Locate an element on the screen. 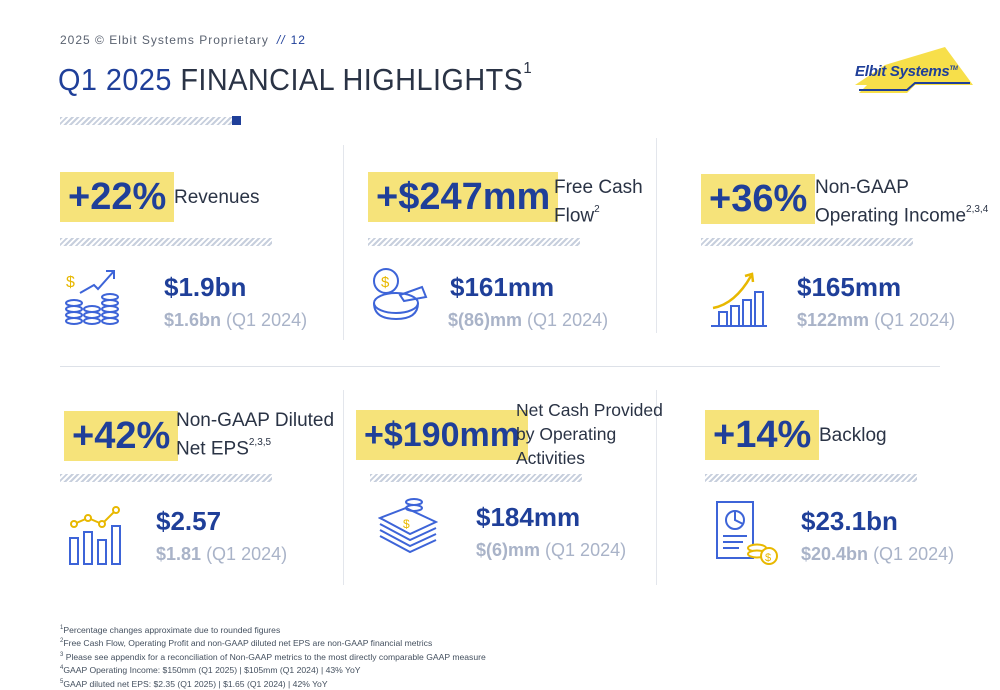 The height and width of the screenshot is (690, 1000). current-value: $184mm is located at coordinates (528, 517).